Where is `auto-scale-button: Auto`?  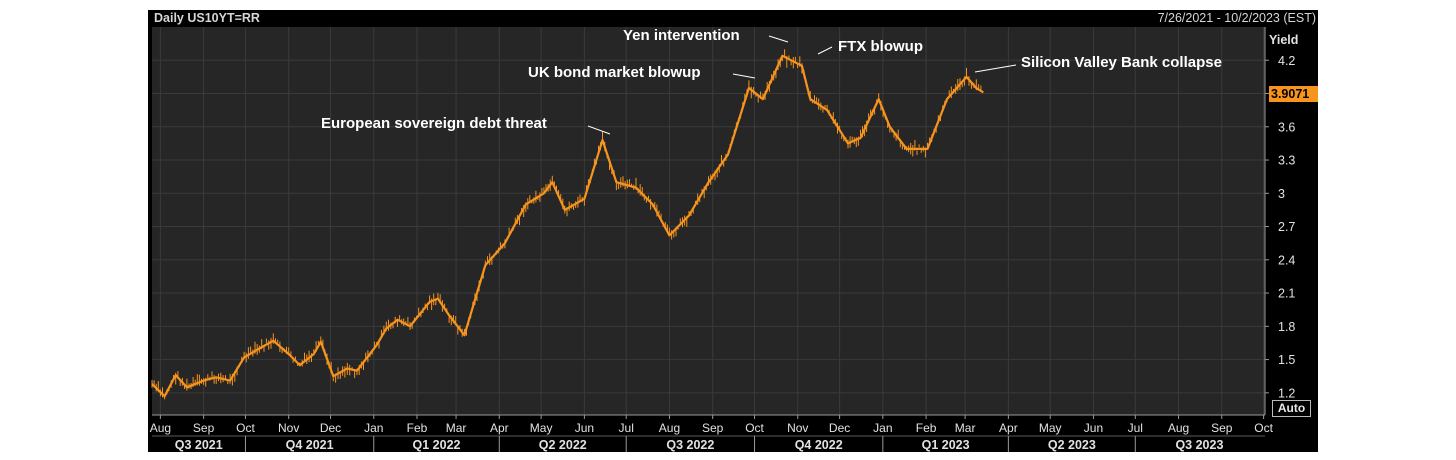 auto-scale-button: Auto is located at coordinates (1291, 408).